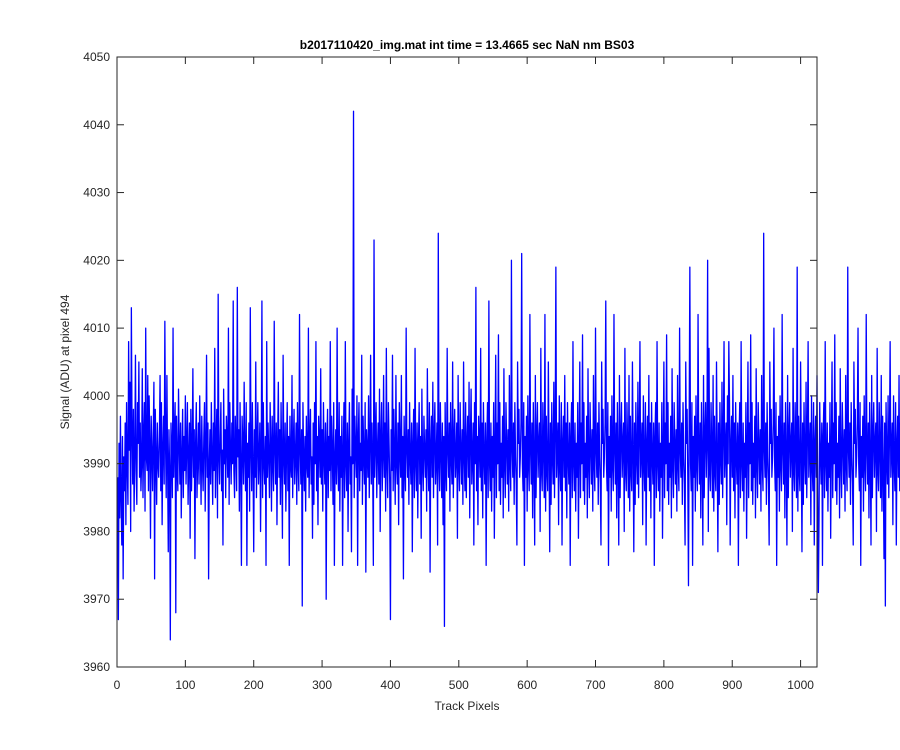 The image size is (900, 750). Describe the element at coordinates (322, 685) in the screenshot. I see `x-tick-label: 300` at that location.